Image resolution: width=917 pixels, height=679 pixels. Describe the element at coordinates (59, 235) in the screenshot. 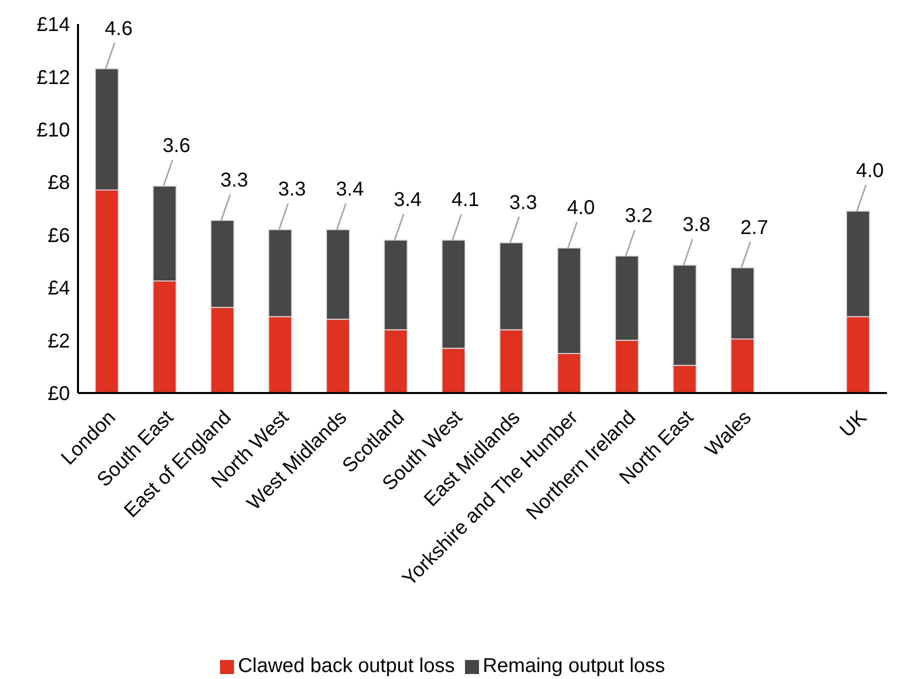

I see `y-tick-label: £6` at that location.